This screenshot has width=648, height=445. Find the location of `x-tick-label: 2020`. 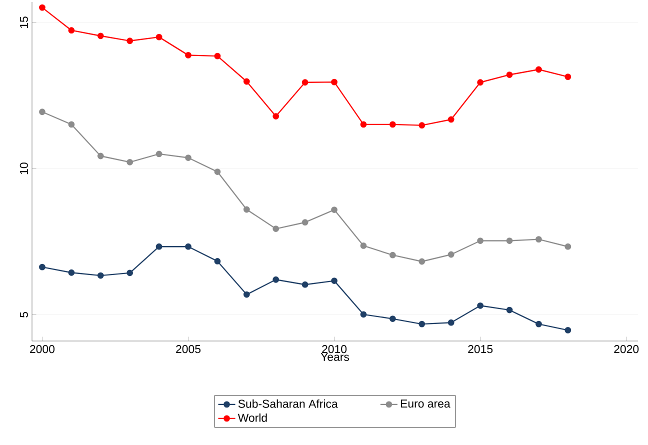

x-tick-label: 2020 is located at coordinates (626, 349).